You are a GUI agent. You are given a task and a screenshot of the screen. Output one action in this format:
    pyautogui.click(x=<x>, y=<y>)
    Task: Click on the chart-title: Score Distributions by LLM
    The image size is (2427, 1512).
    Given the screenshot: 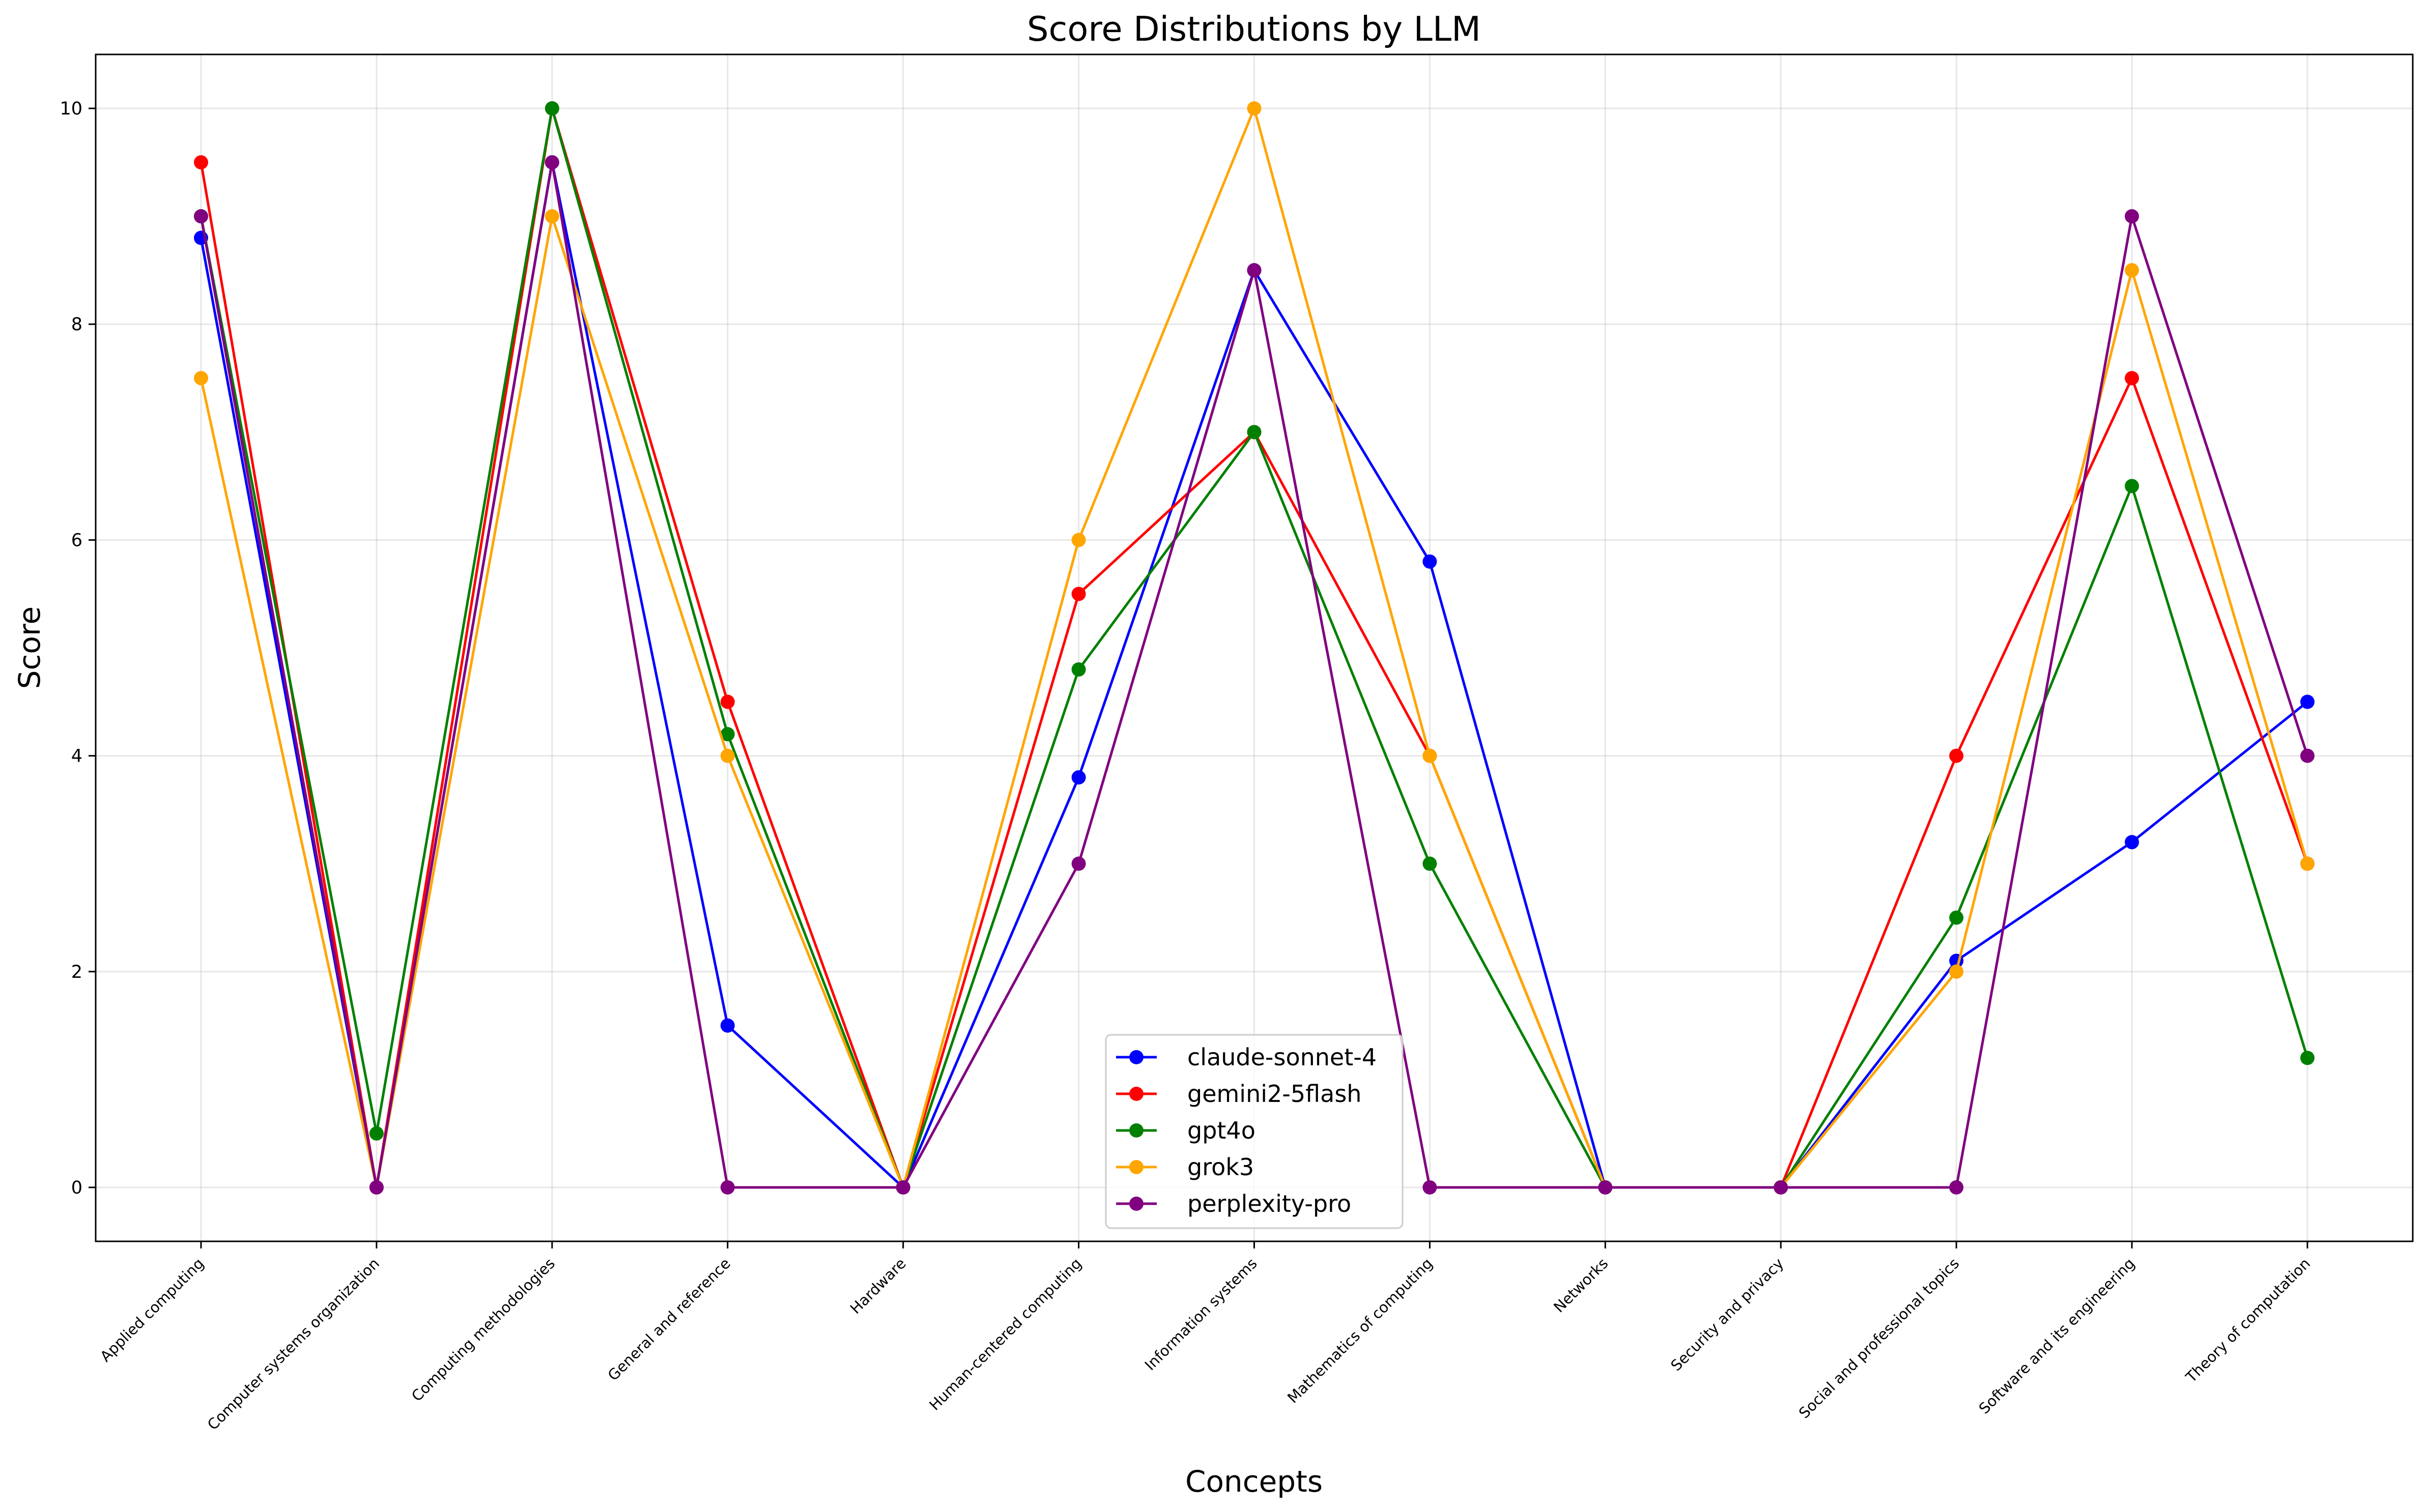 What is the action you would take?
    pyautogui.click(x=1254, y=29)
    